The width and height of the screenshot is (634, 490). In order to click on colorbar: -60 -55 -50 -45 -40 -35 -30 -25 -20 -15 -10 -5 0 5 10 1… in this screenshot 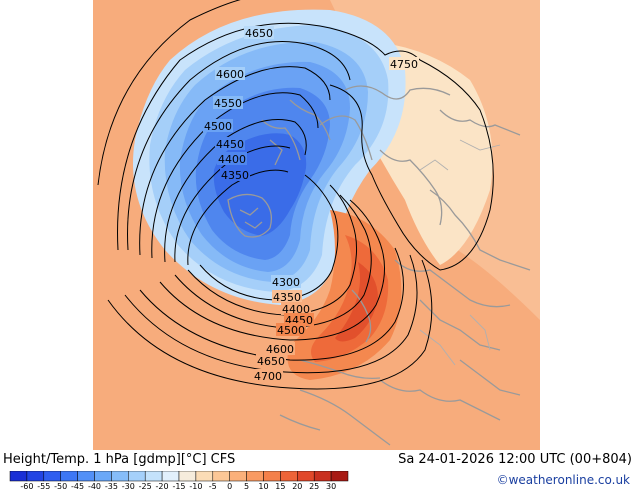, I will do `click(179, 480)`.